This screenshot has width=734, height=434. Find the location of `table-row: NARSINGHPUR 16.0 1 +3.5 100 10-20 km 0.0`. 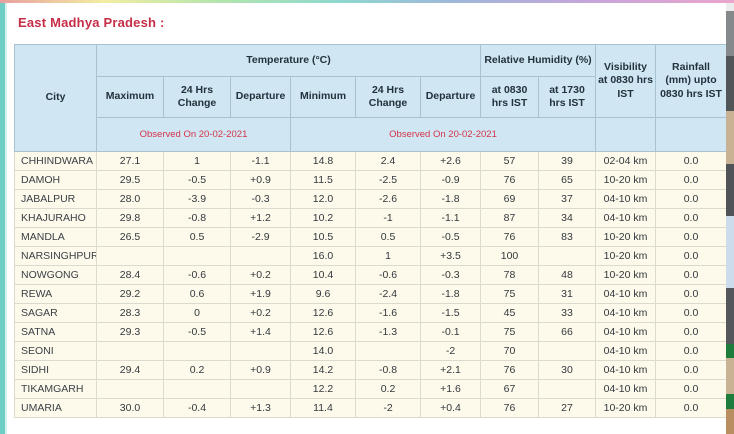

table-row: NARSINGHPUR 16.0 1 +3.5 100 10-20 km 0.0 is located at coordinates (371, 256).